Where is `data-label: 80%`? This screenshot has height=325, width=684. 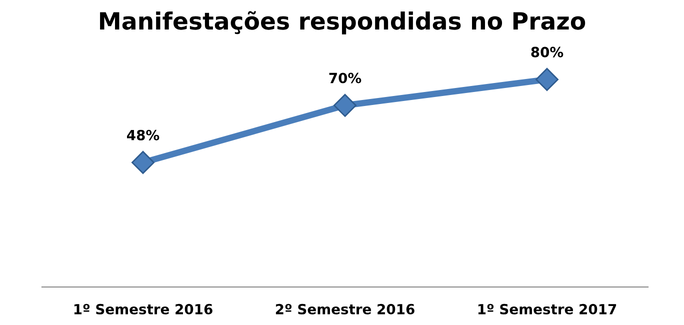 data-label: 80% is located at coordinates (547, 52).